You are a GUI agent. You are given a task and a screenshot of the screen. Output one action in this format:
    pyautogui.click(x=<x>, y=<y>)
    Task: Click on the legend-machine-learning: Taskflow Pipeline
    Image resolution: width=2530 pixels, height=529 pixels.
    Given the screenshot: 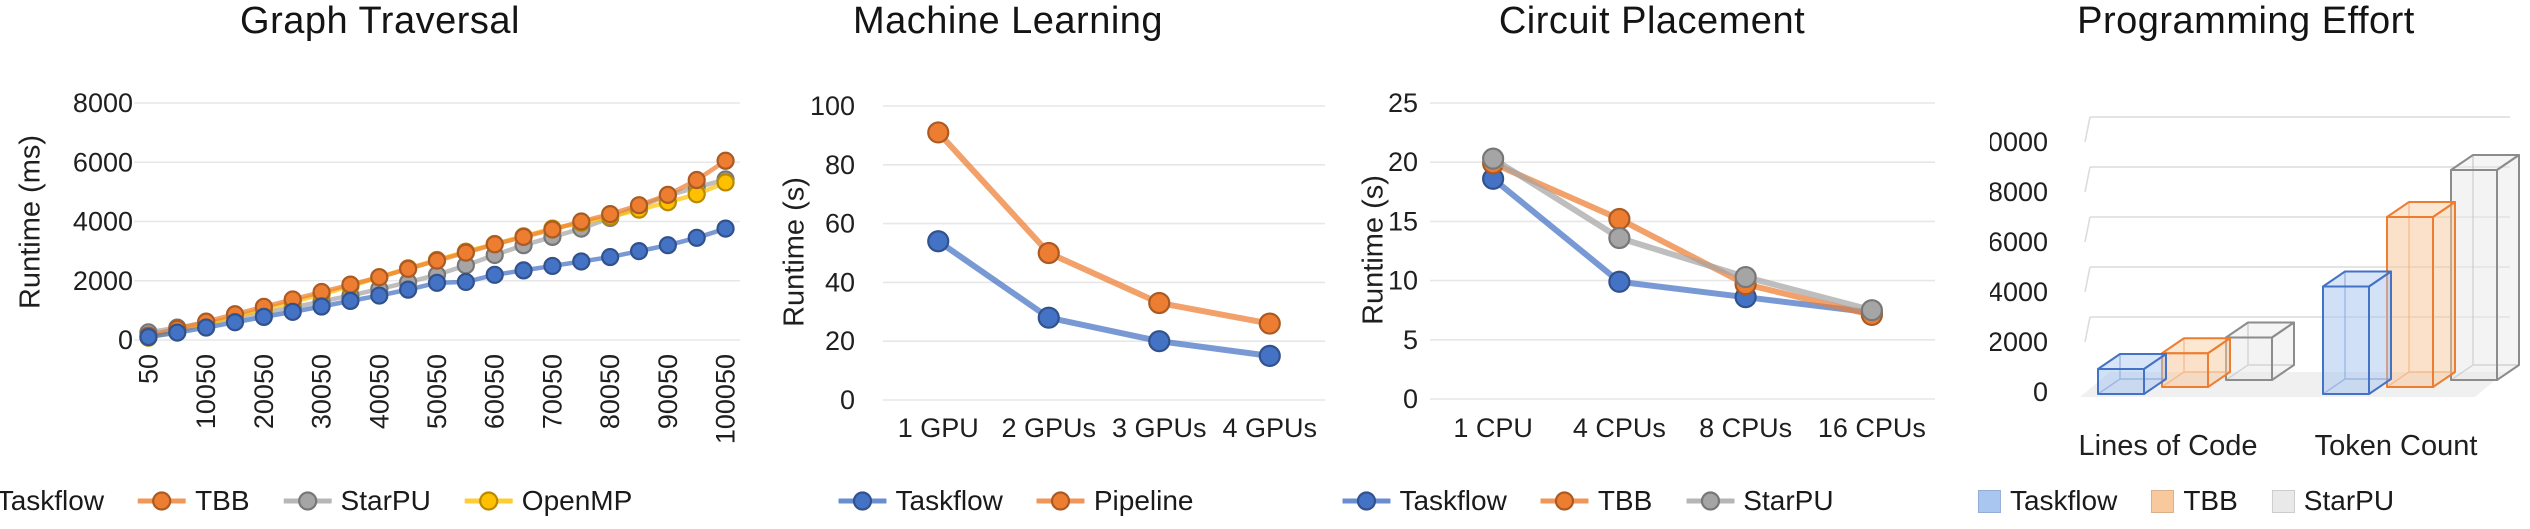 What is the action you would take?
    pyautogui.click(x=1016, y=501)
    